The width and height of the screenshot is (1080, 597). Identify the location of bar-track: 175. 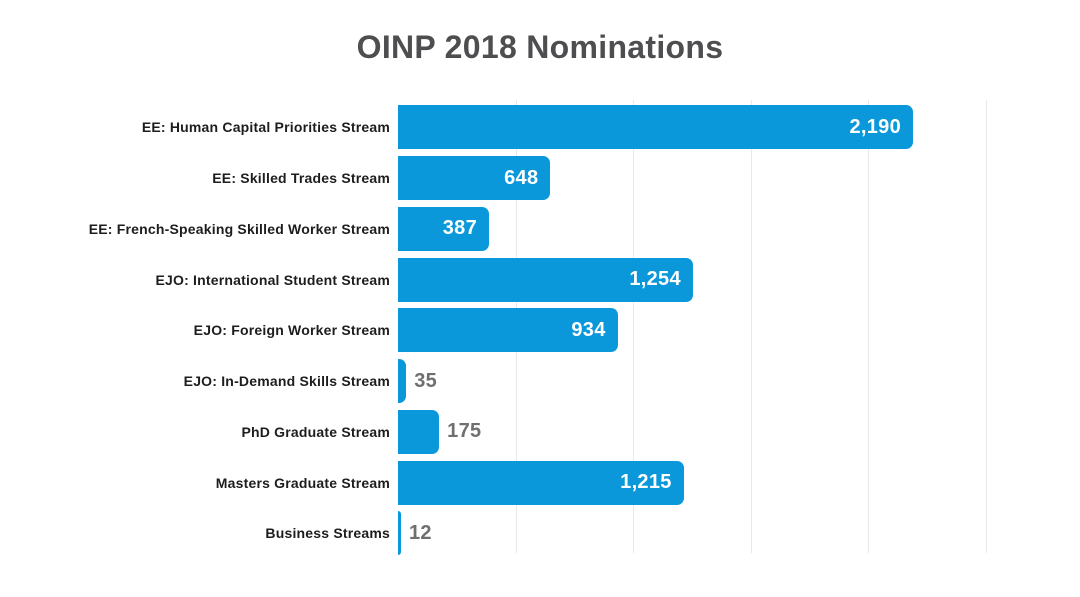
(719, 431).